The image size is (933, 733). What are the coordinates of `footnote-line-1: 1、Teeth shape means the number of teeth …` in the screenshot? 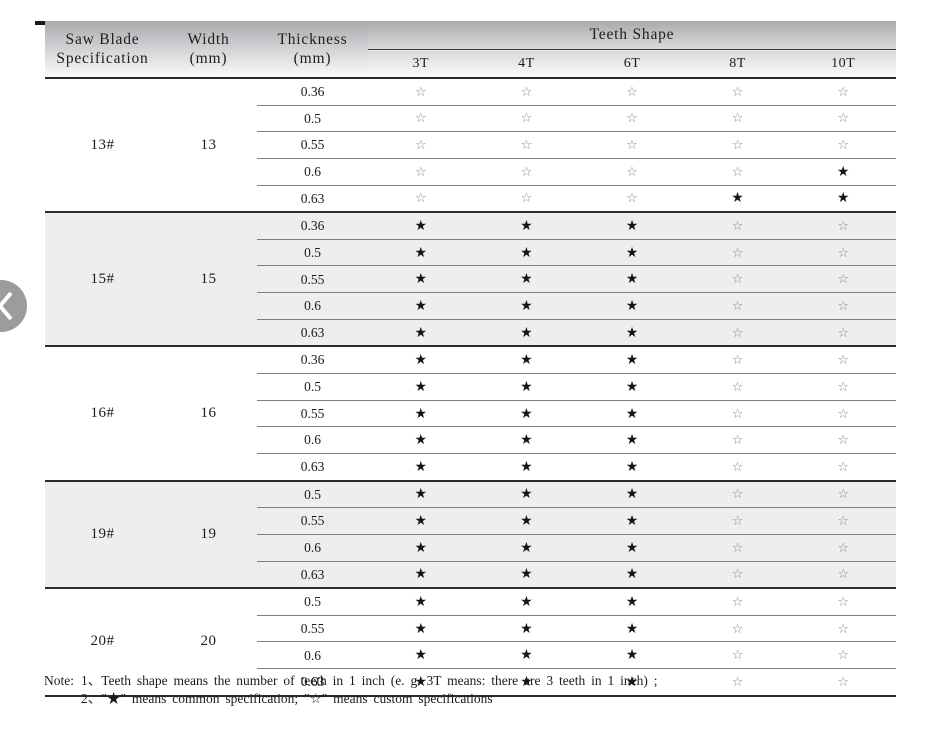 It's located at (369, 680).